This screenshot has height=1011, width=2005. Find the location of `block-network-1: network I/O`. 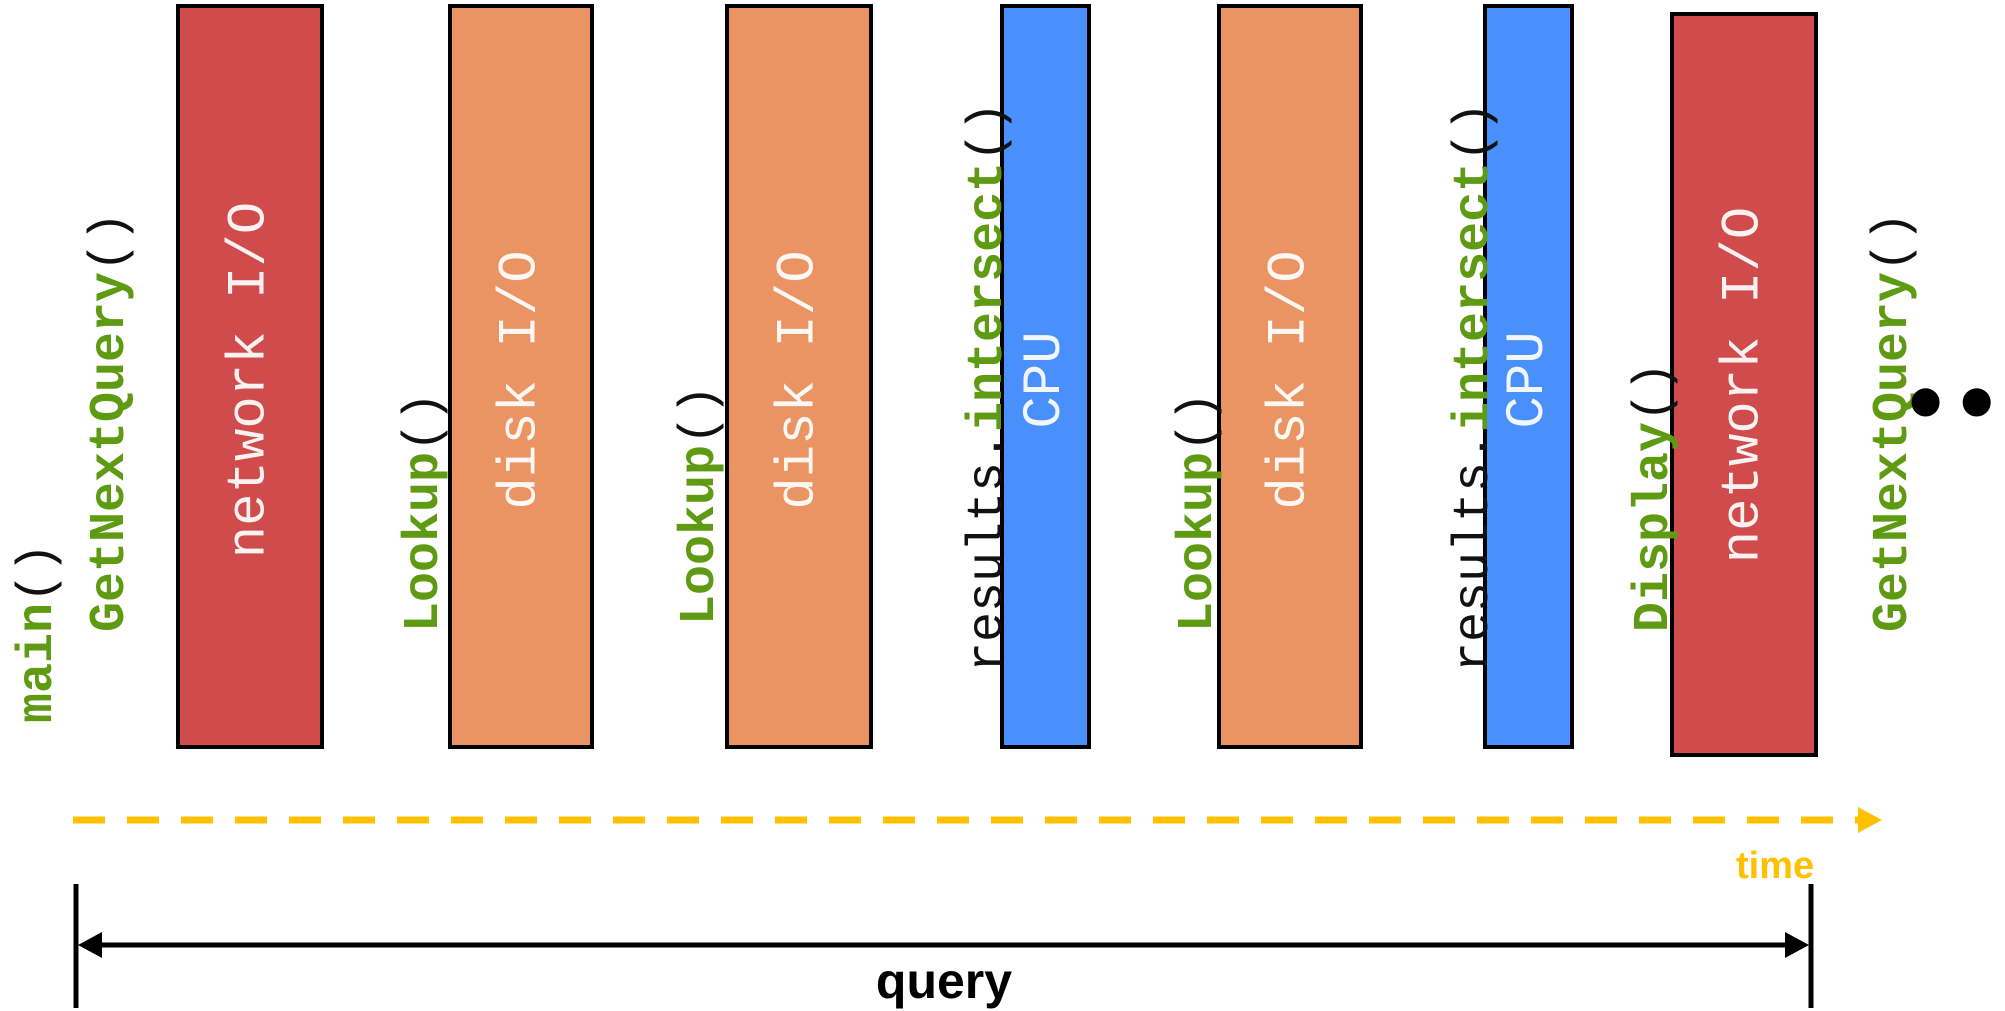

block-network-1: network I/O is located at coordinates (250, 376).